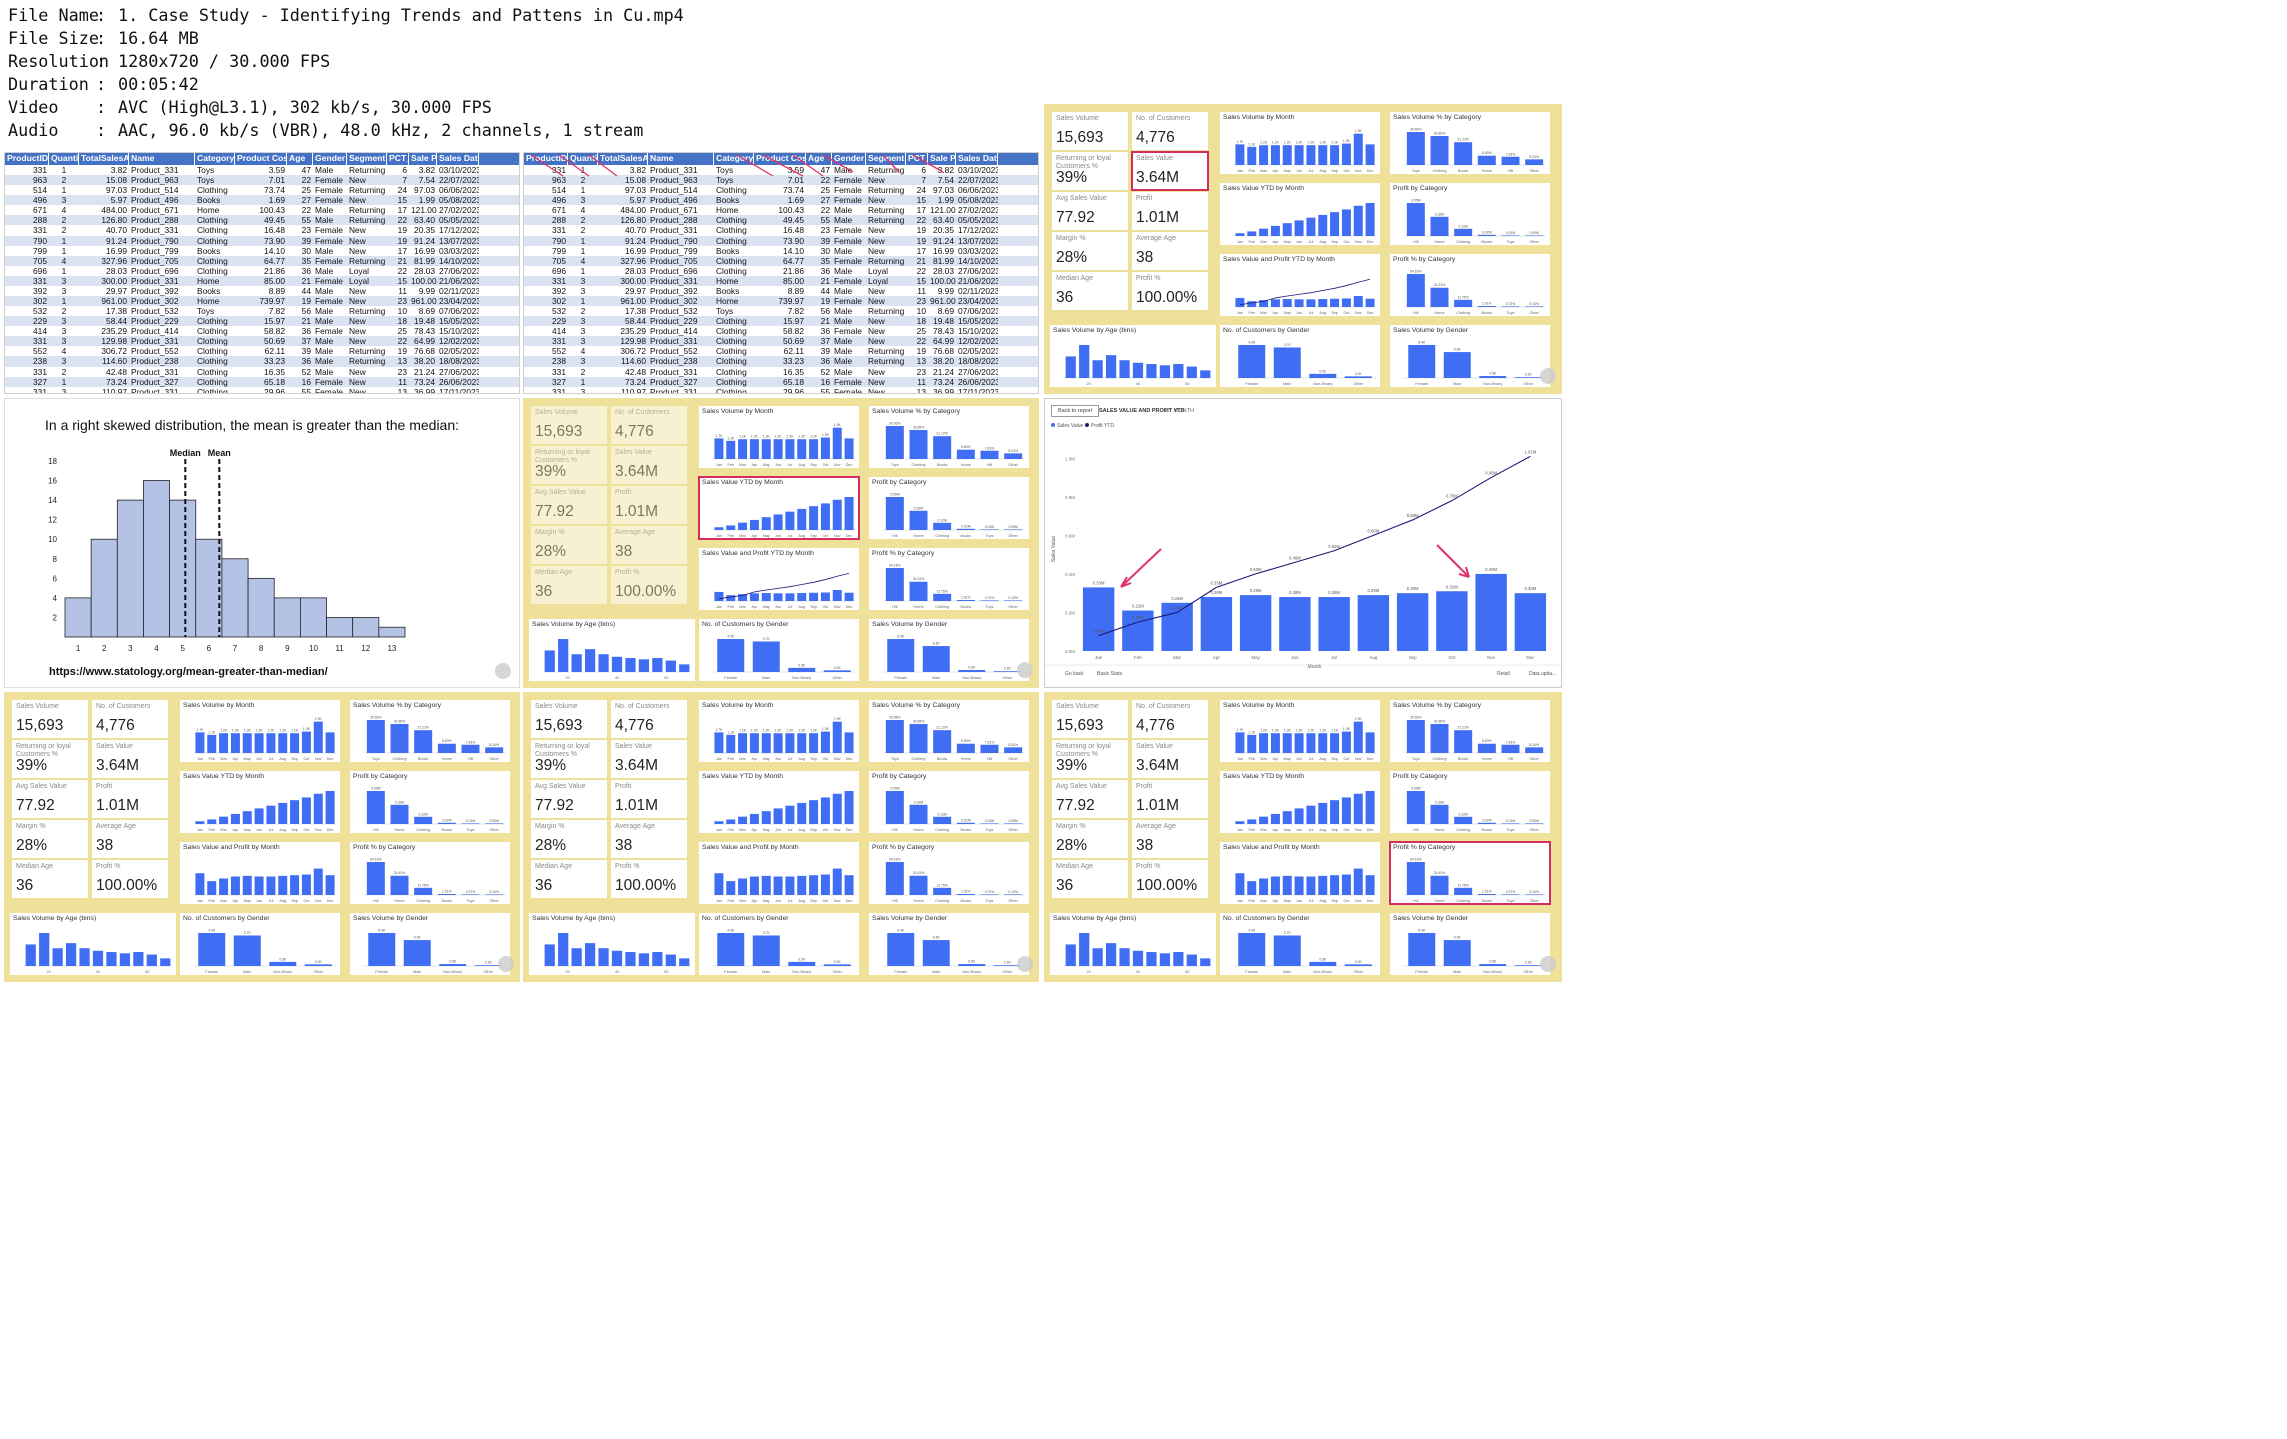 The height and width of the screenshot is (1439, 2287). What do you see at coordinates (424, 321) in the screenshot?
I see `table-cell: 19.48` at bounding box center [424, 321].